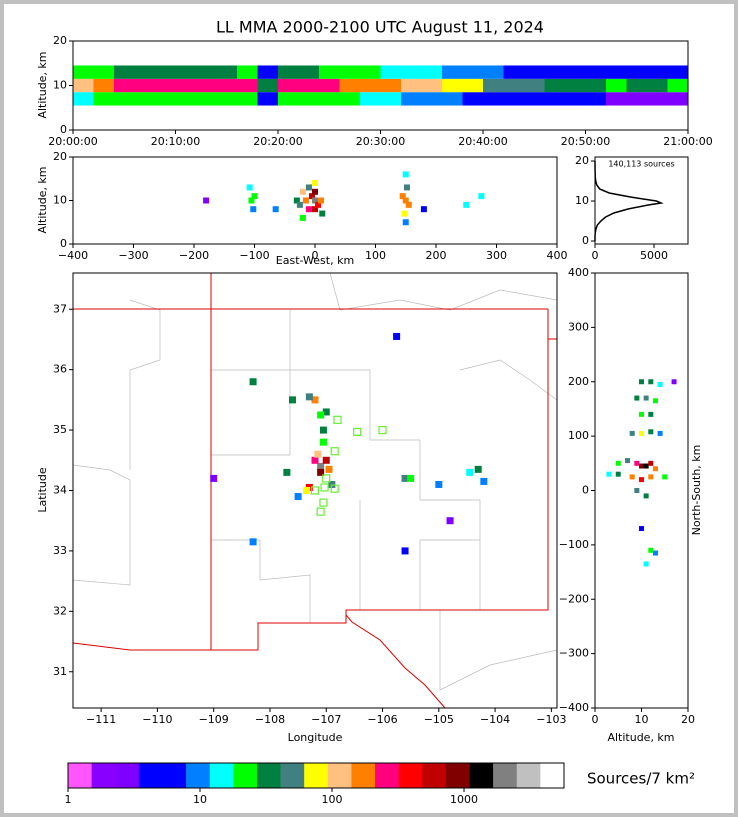 This screenshot has height=817, width=738. Describe the element at coordinates (315, 255) in the screenshot. I see `x-tick-label: 0` at that location.